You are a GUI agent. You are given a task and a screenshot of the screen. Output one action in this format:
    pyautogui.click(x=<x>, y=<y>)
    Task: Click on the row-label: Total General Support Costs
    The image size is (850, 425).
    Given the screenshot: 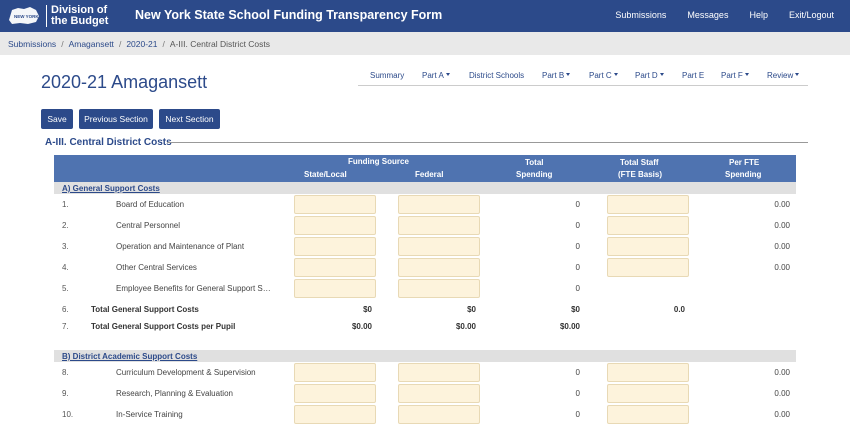 What is the action you would take?
    pyautogui.click(x=145, y=309)
    